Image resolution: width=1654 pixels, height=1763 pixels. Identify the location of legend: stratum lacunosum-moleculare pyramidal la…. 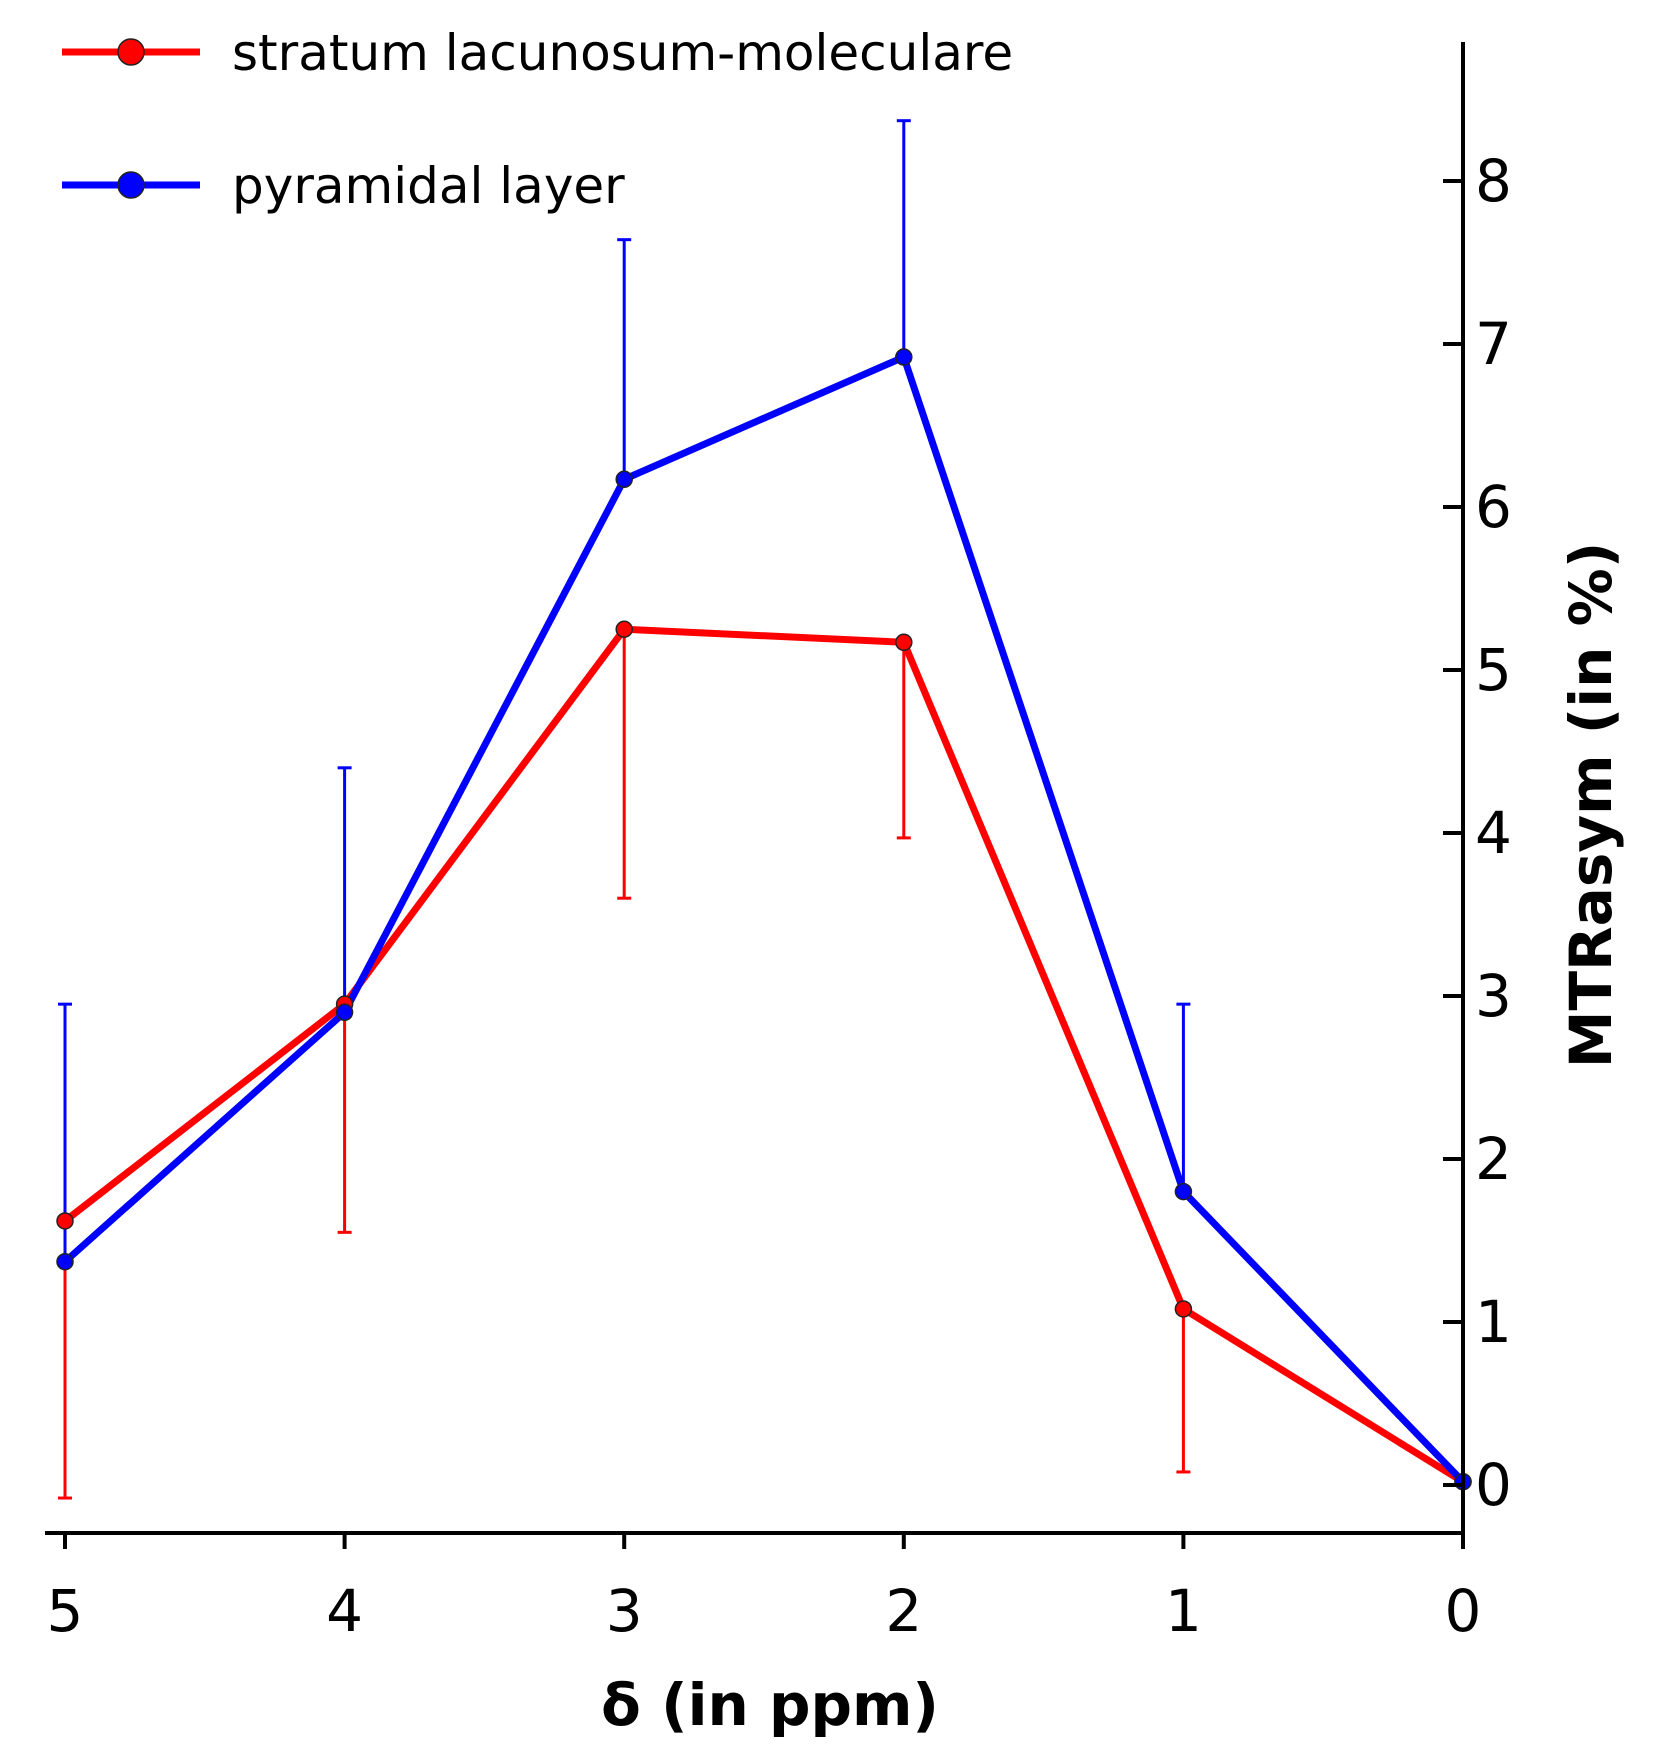
(537, 119).